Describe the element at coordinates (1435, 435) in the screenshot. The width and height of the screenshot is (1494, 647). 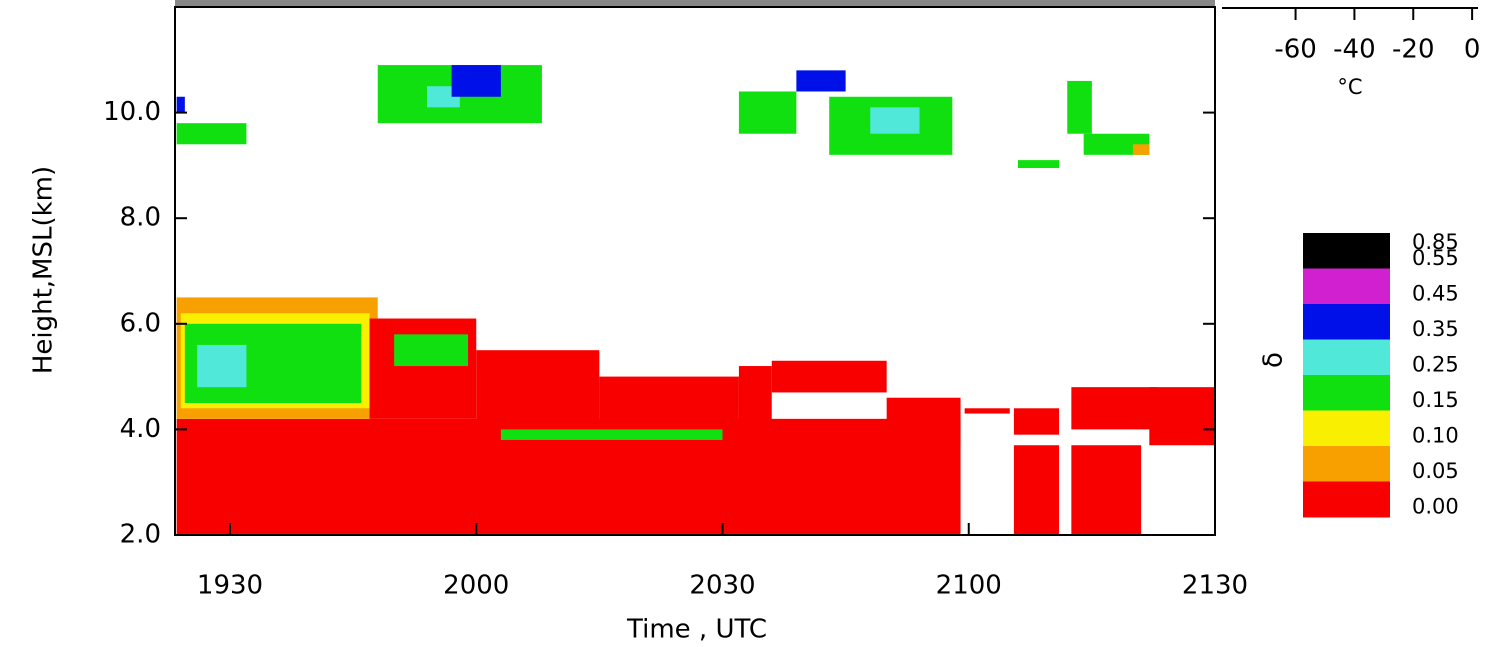
I see `colorbar-label: 0.10` at that location.